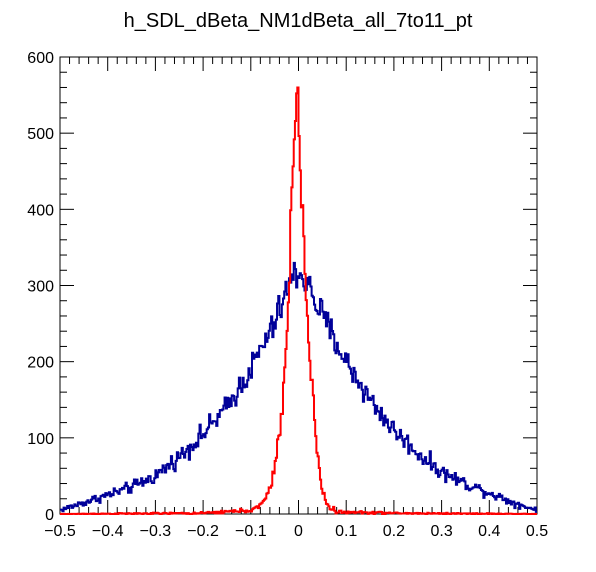 The image size is (596, 572). I want to click on y-tick-label: 200, so click(40, 363).